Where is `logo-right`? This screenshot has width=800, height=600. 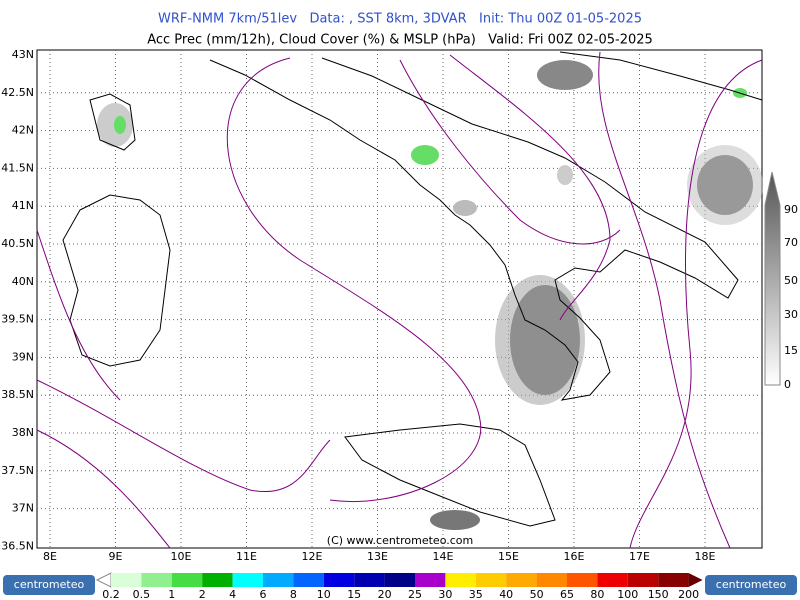 logo-right is located at coordinates (751, 585).